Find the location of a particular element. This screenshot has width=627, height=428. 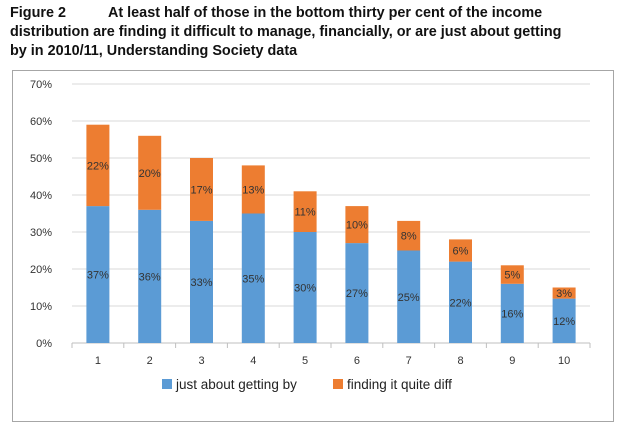

x-tick-label: 5 is located at coordinates (305, 361).